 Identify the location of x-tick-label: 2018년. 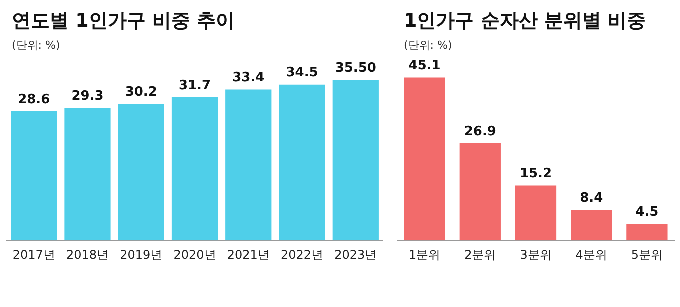
(88, 255).